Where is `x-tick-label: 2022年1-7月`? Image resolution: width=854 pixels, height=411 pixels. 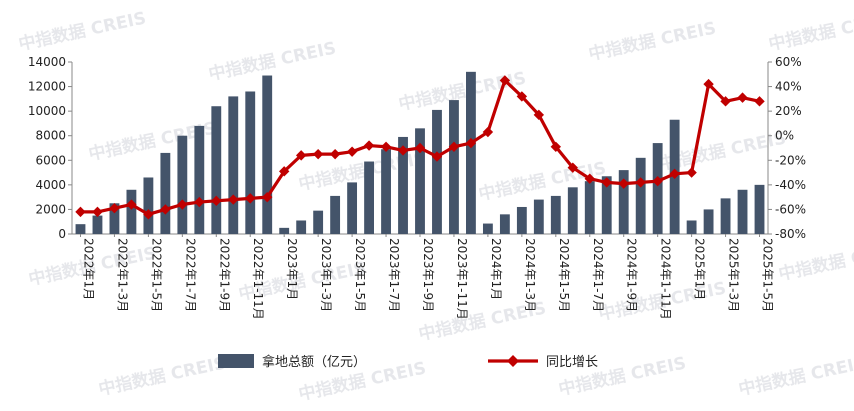
x-tick-label: 2022年1-7月 is located at coordinates (190, 275).